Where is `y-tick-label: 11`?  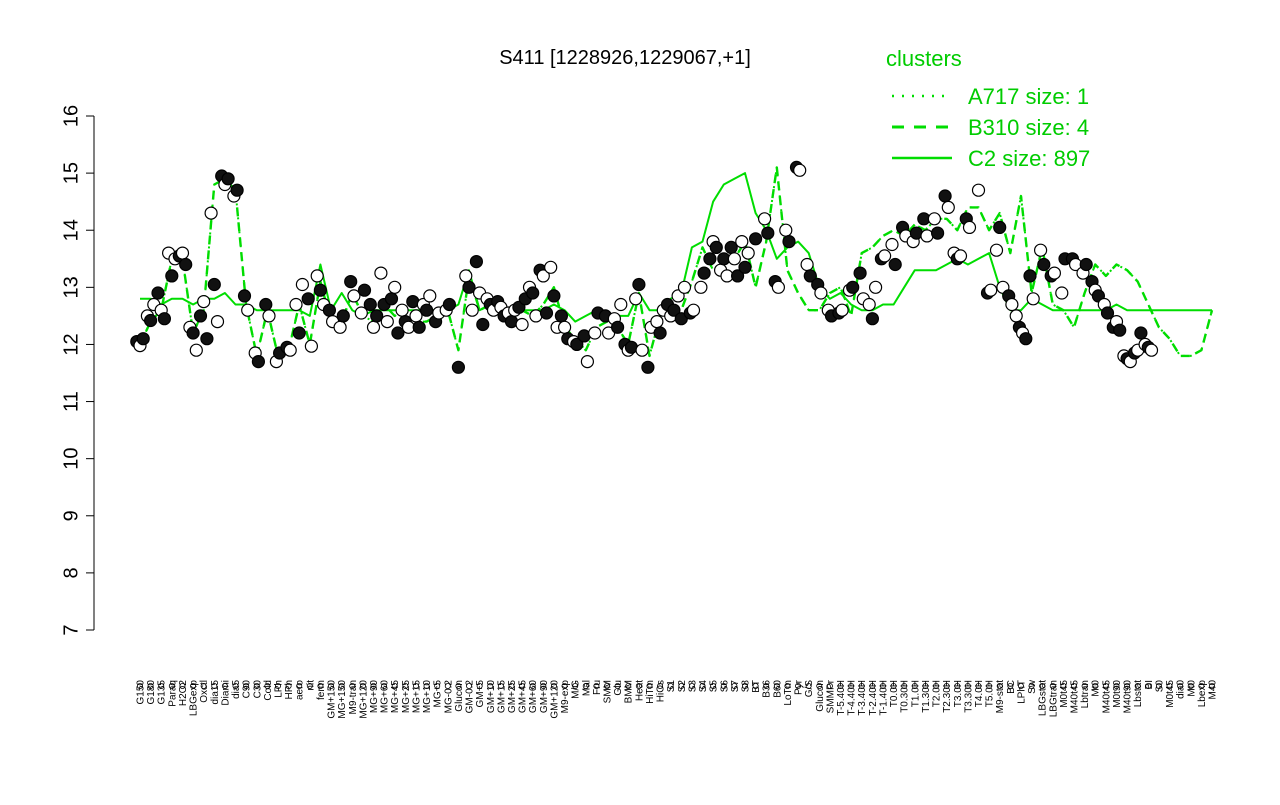
y-tick-label: 11 is located at coordinates (71, 401).